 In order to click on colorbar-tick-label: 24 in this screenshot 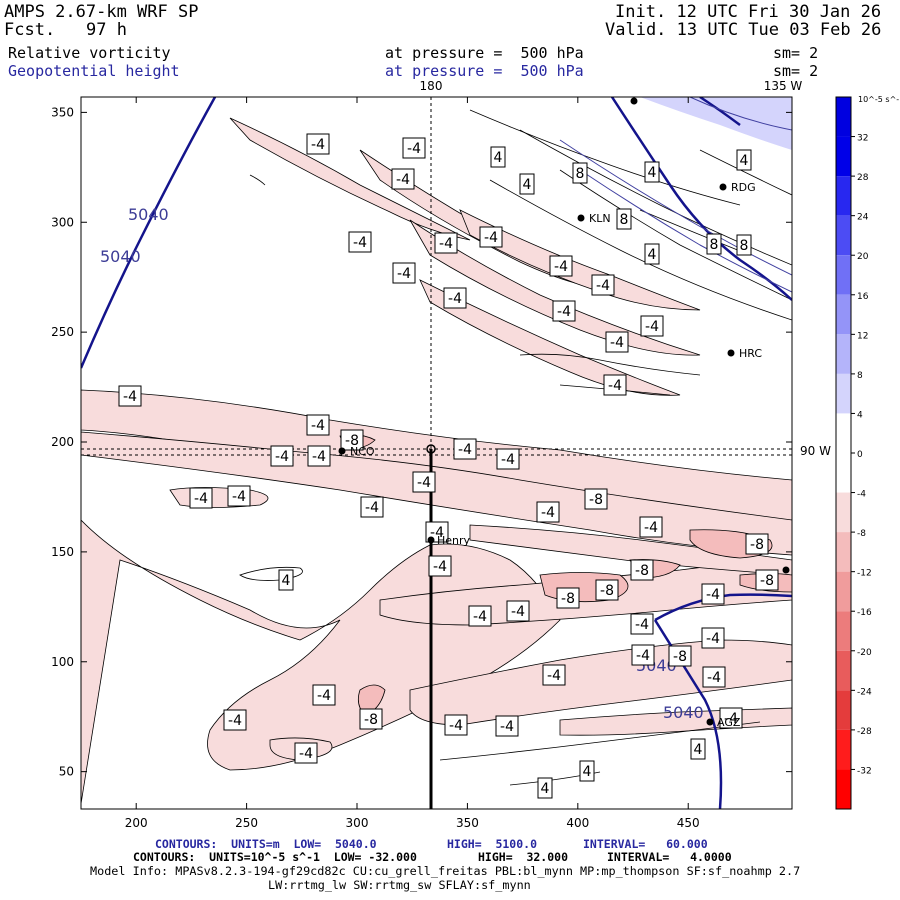, I will do `click(863, 218)`.